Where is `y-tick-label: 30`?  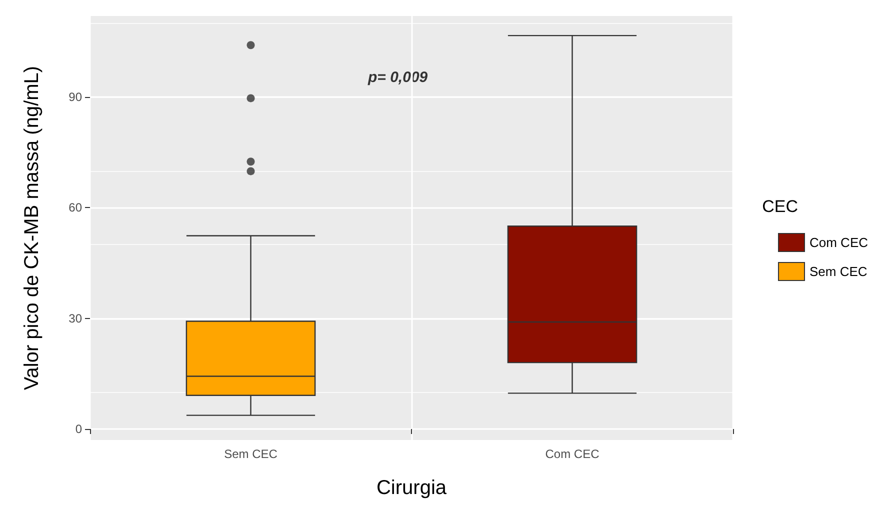
y-tick-label: 30 is located at coordinates (75, 318).